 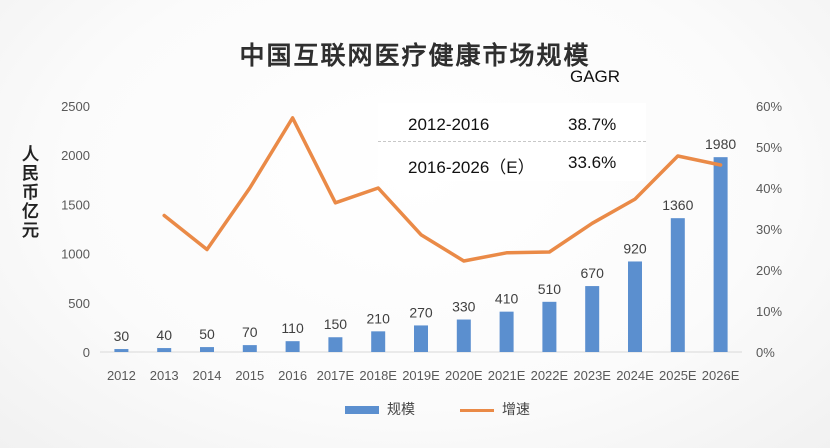 What do you see at coordinates (121, 375) in the screenshot?
I see `x-tick-label: 2012` at bounding box center [121, 375].